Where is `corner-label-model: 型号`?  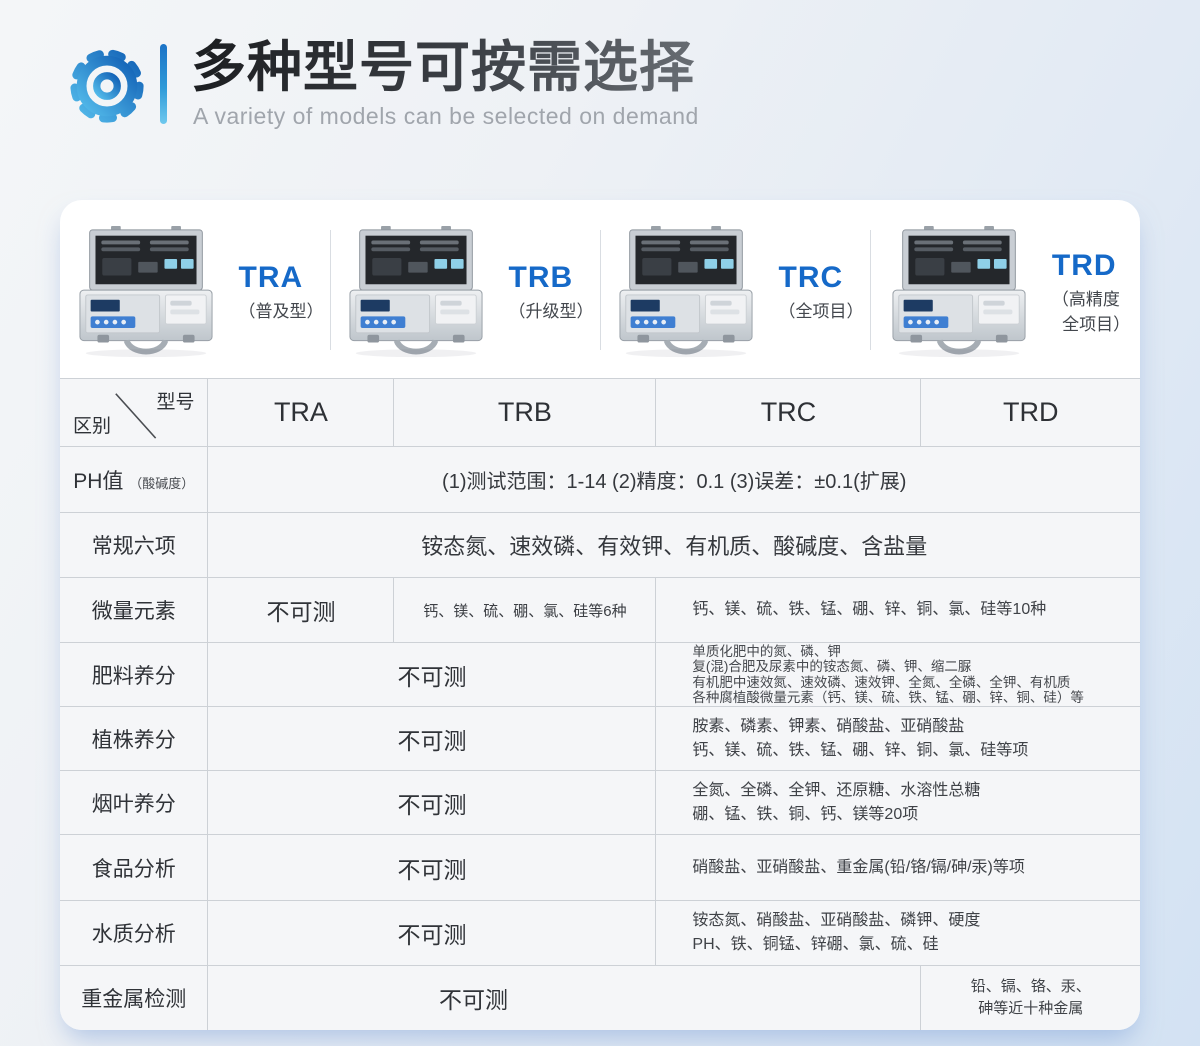 corner-label-model: 型号 is located at coordinates (175, 402).